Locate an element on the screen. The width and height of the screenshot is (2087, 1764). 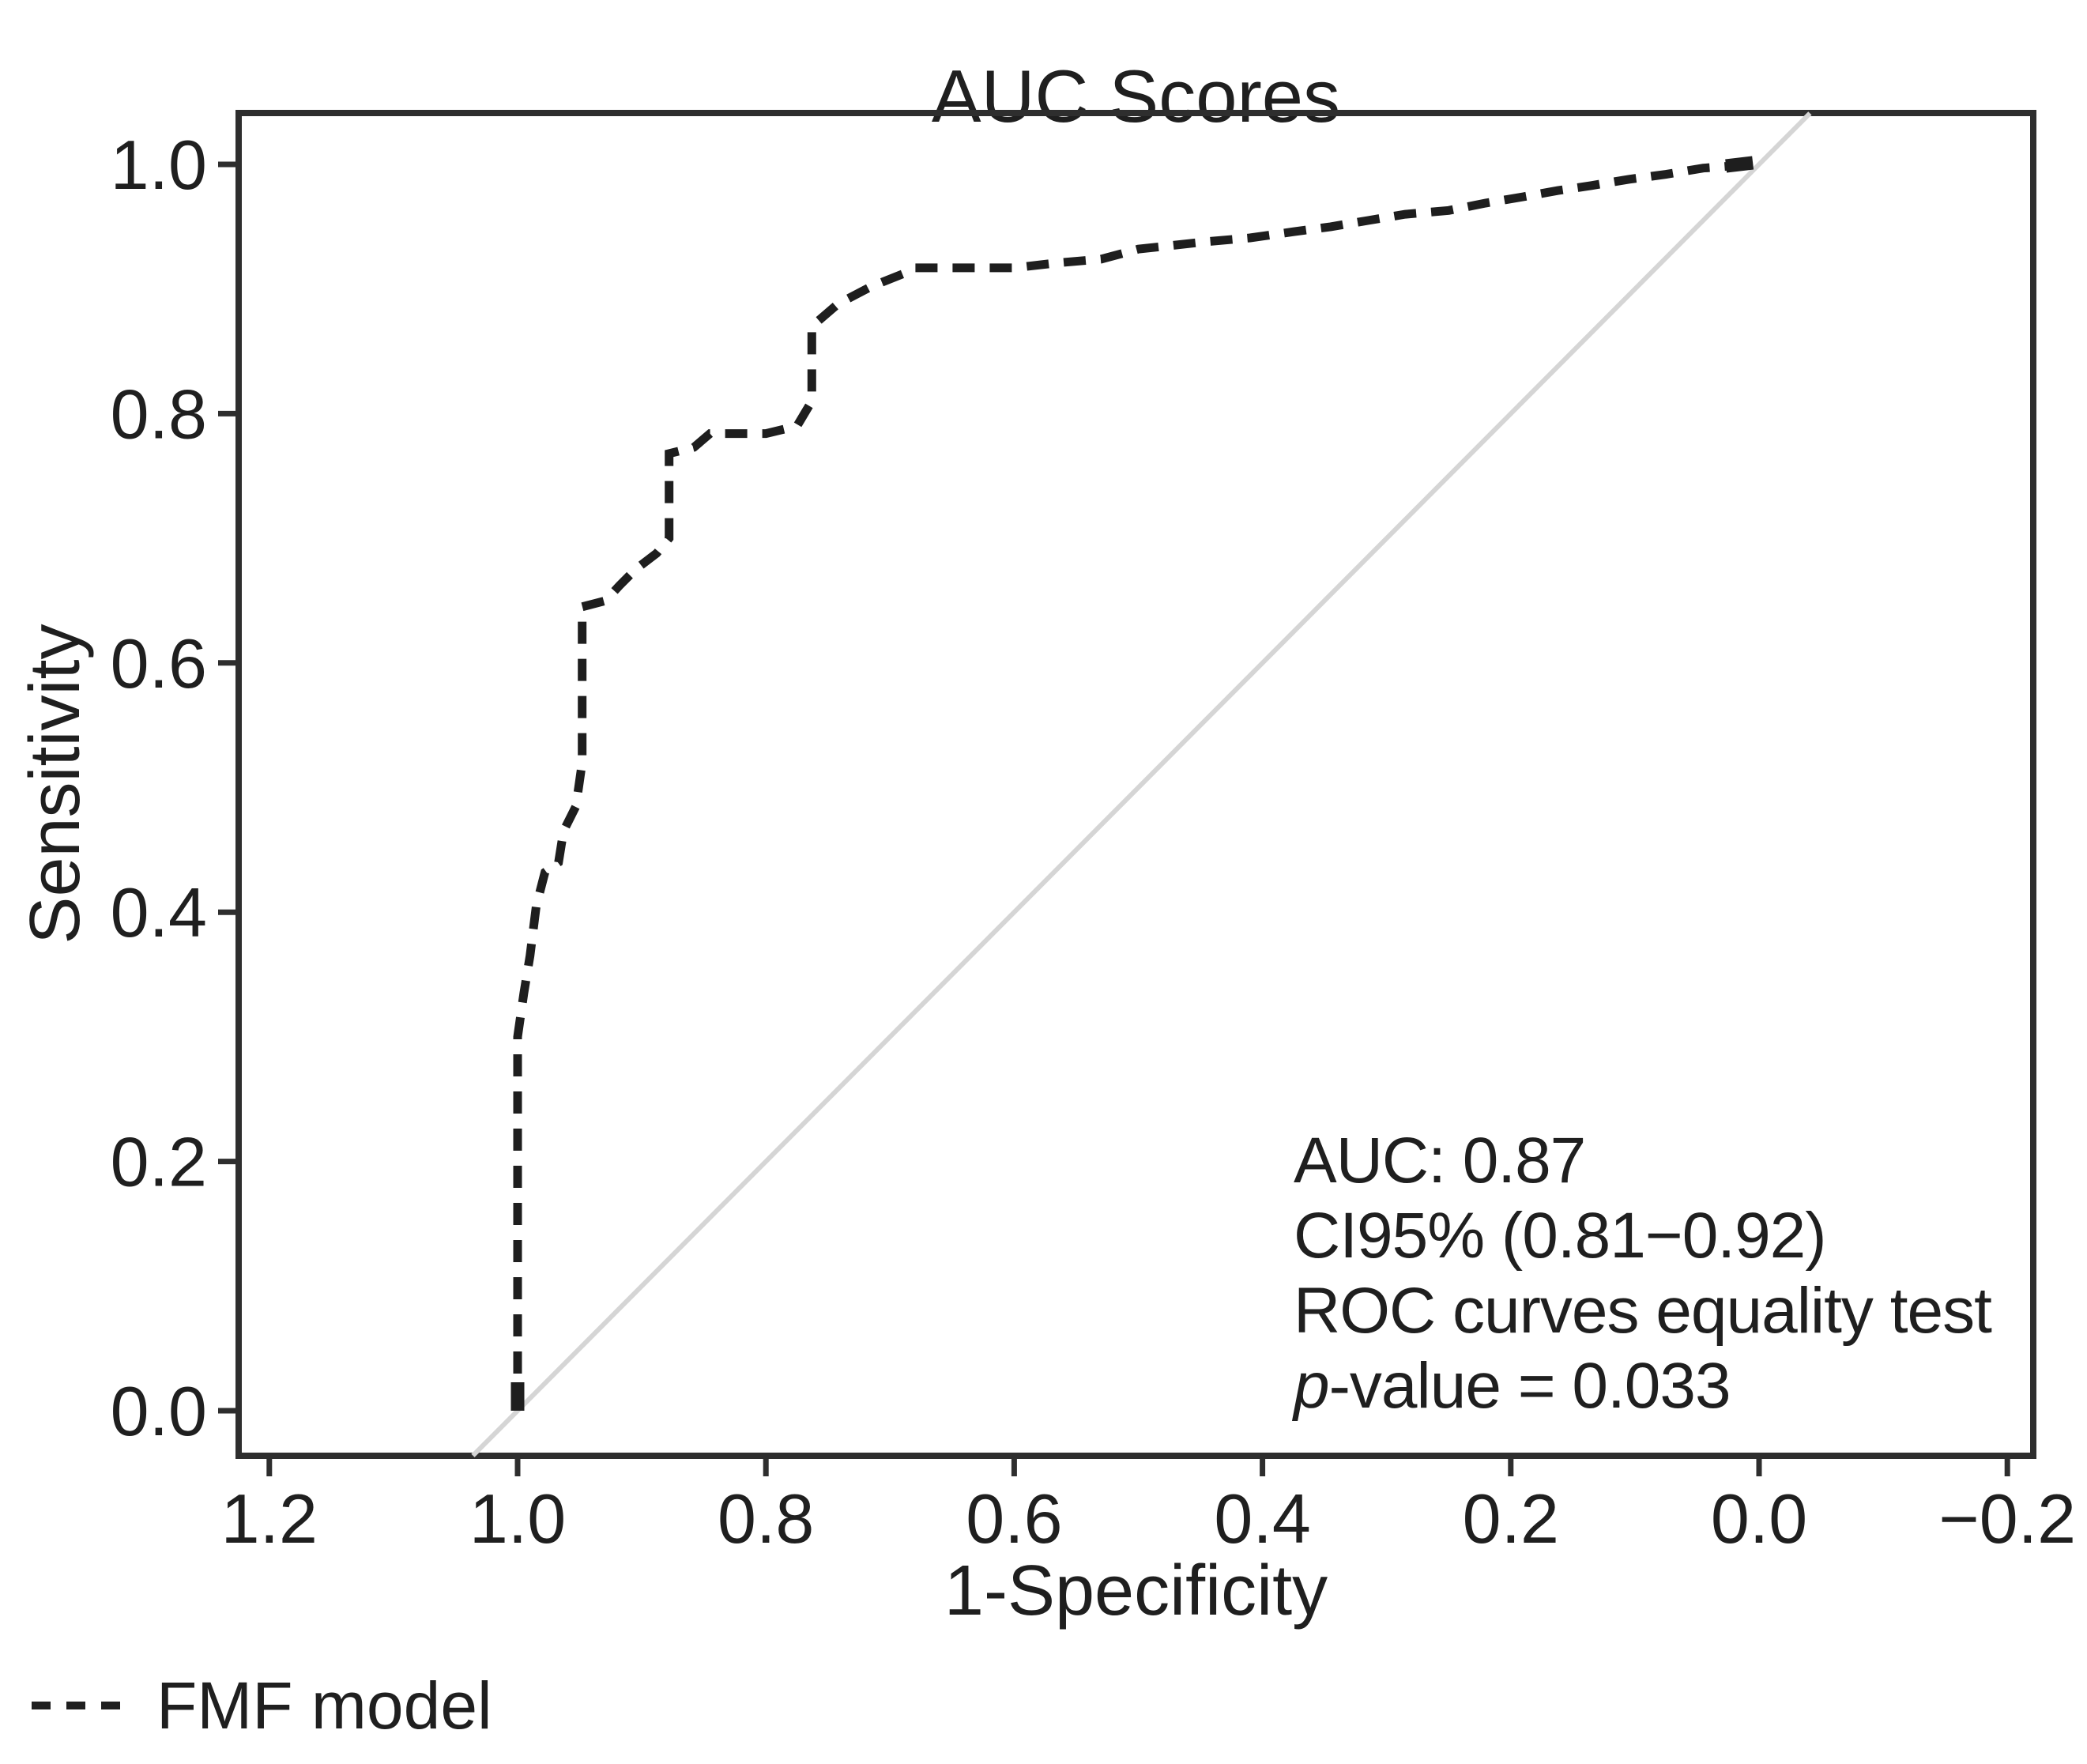
y-tick-label: 0.2 is located at coordinates (159, 1162).